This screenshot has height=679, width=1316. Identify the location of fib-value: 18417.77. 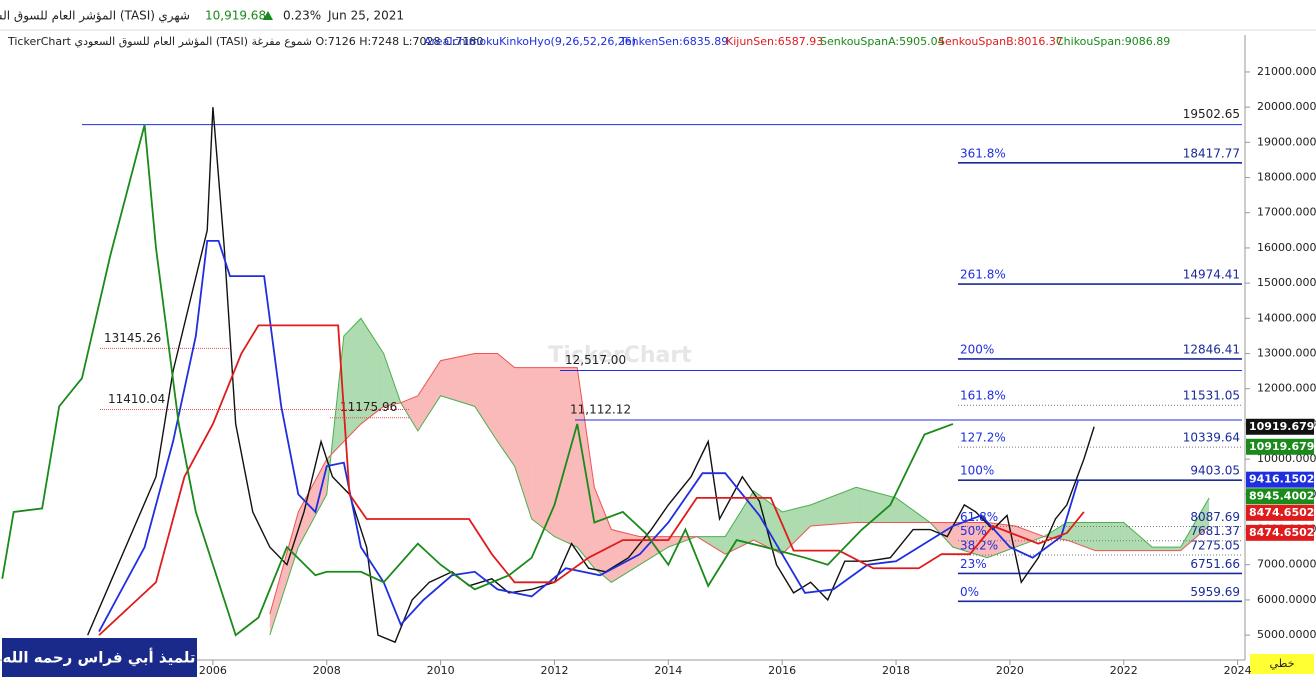
(1211, 153).